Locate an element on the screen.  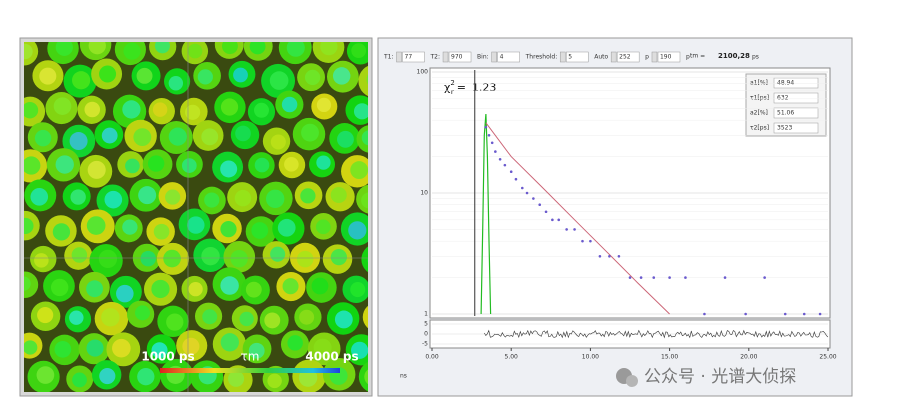
input-value: 77 is located at coordinates (409, 57).